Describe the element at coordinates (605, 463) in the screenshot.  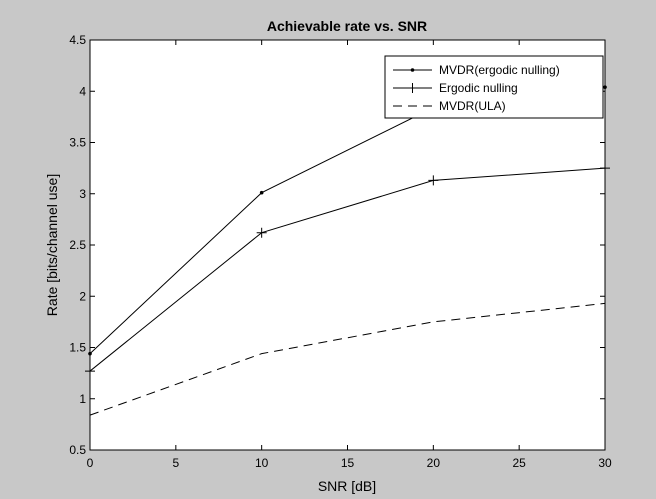
I see `x-tick-label: 30` at that location.